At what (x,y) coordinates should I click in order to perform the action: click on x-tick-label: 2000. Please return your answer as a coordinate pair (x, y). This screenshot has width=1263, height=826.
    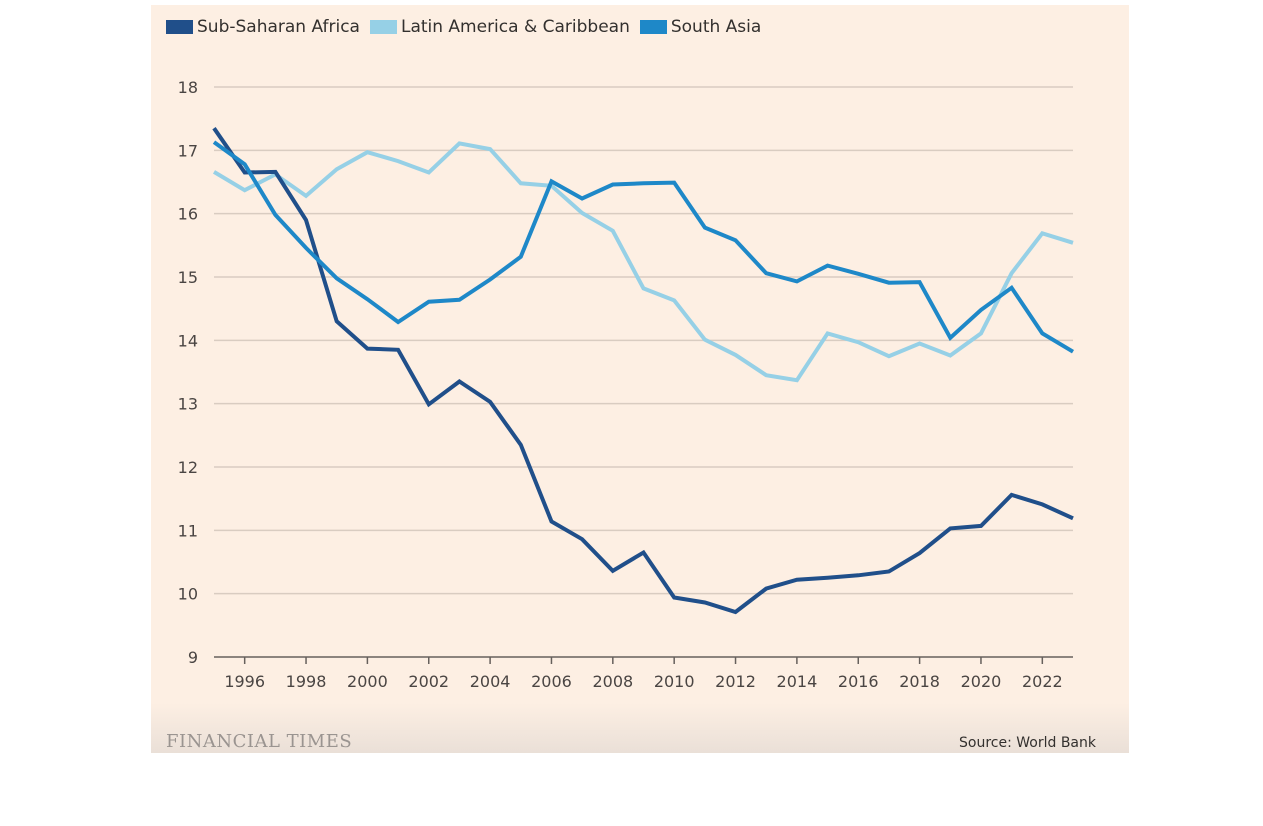
    Looking at the image, I should click on (367, 681).